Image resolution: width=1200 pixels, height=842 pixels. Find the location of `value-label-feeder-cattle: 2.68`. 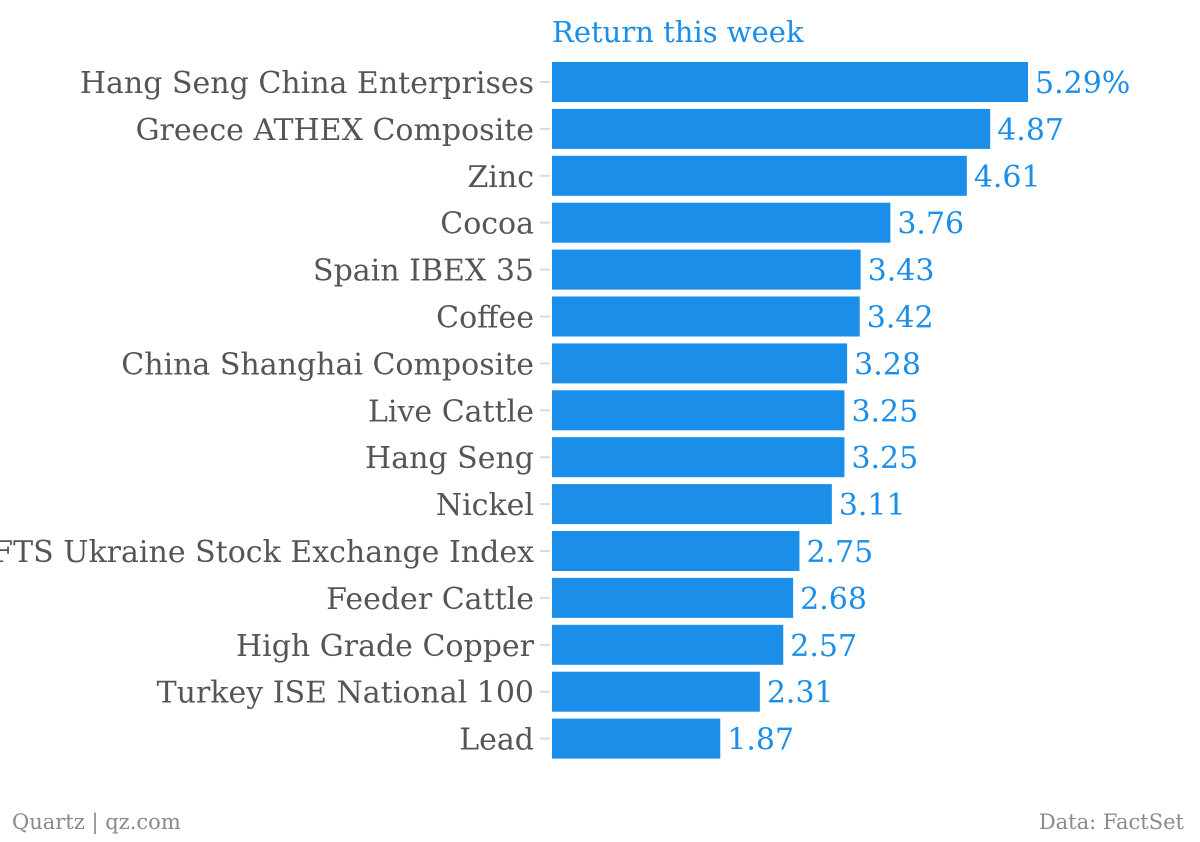

value-label-feeder-cattle: 2.68 is located at coordinates (833, 599).